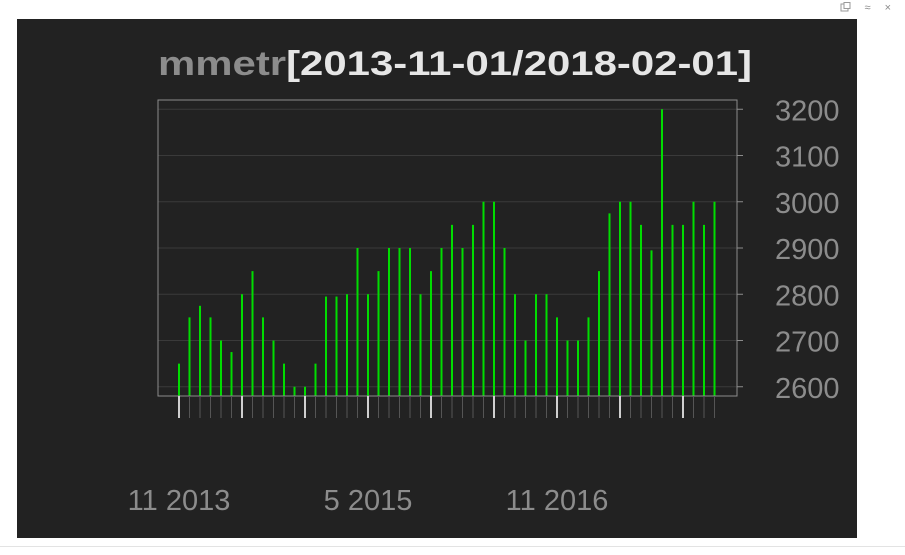 This screenshot has height=555, width=905. I want to click on divider, so click(452, 546).